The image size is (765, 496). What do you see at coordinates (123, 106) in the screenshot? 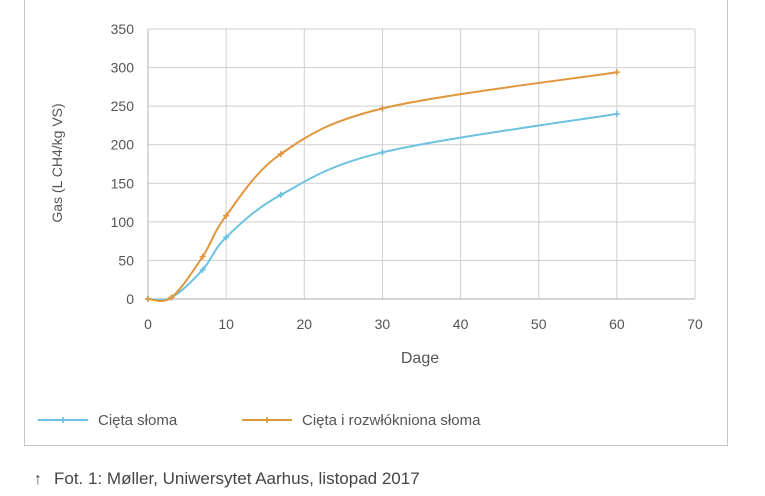
I see `y-tick-label: 250` at bounding box center [123, 106].